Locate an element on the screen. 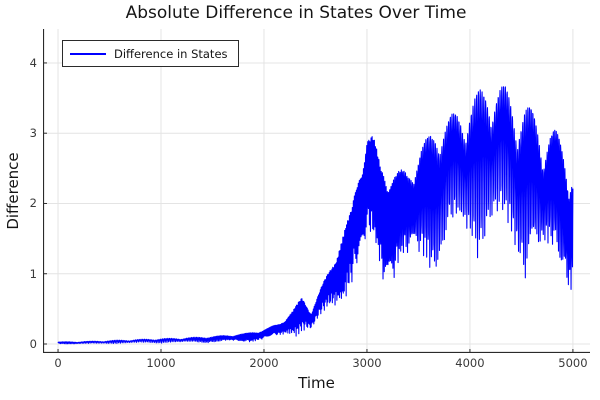 The width and height of the screenshot is (600, 400). y-tick-label: 1 is located at coordinates (33, 273).